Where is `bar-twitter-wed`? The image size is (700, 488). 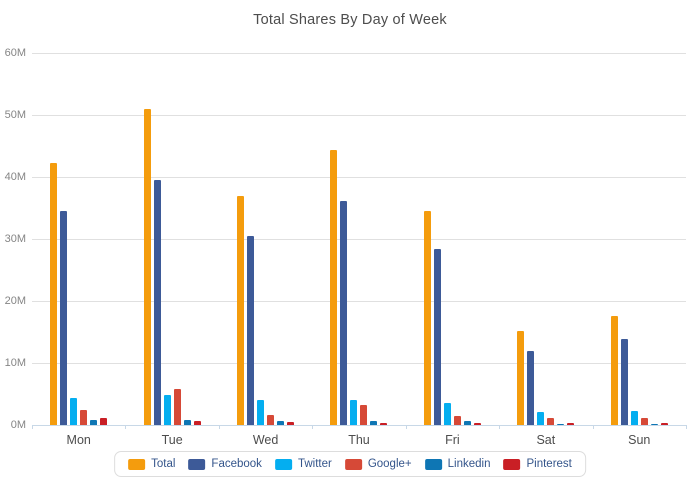
bar-twitter-wed is located at coordinates (261, 412).